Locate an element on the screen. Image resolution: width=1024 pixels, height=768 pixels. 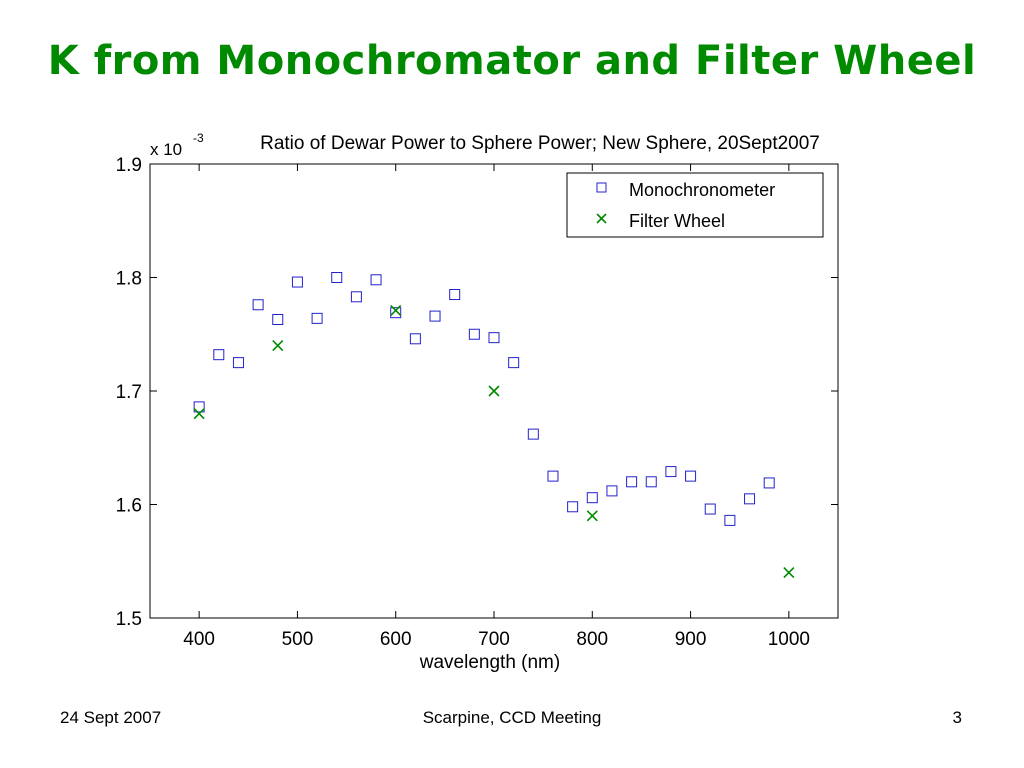
legend-x-icon is located at coordinates (601, 218).